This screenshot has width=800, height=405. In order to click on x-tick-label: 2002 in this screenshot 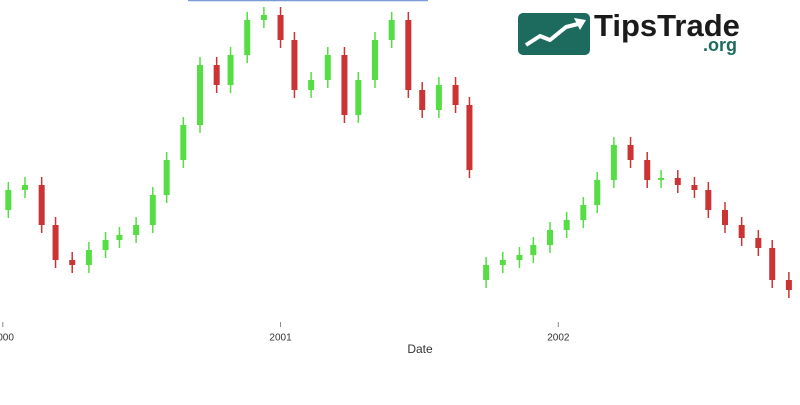, I will do `click(558, 338)`.